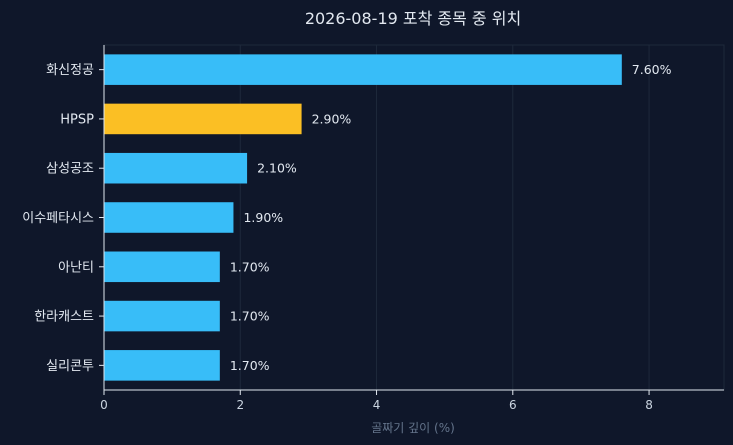 The height and width of the screenshot is (445, 733). I want to click on x-tick-label-1: 2, so click(240, 405).